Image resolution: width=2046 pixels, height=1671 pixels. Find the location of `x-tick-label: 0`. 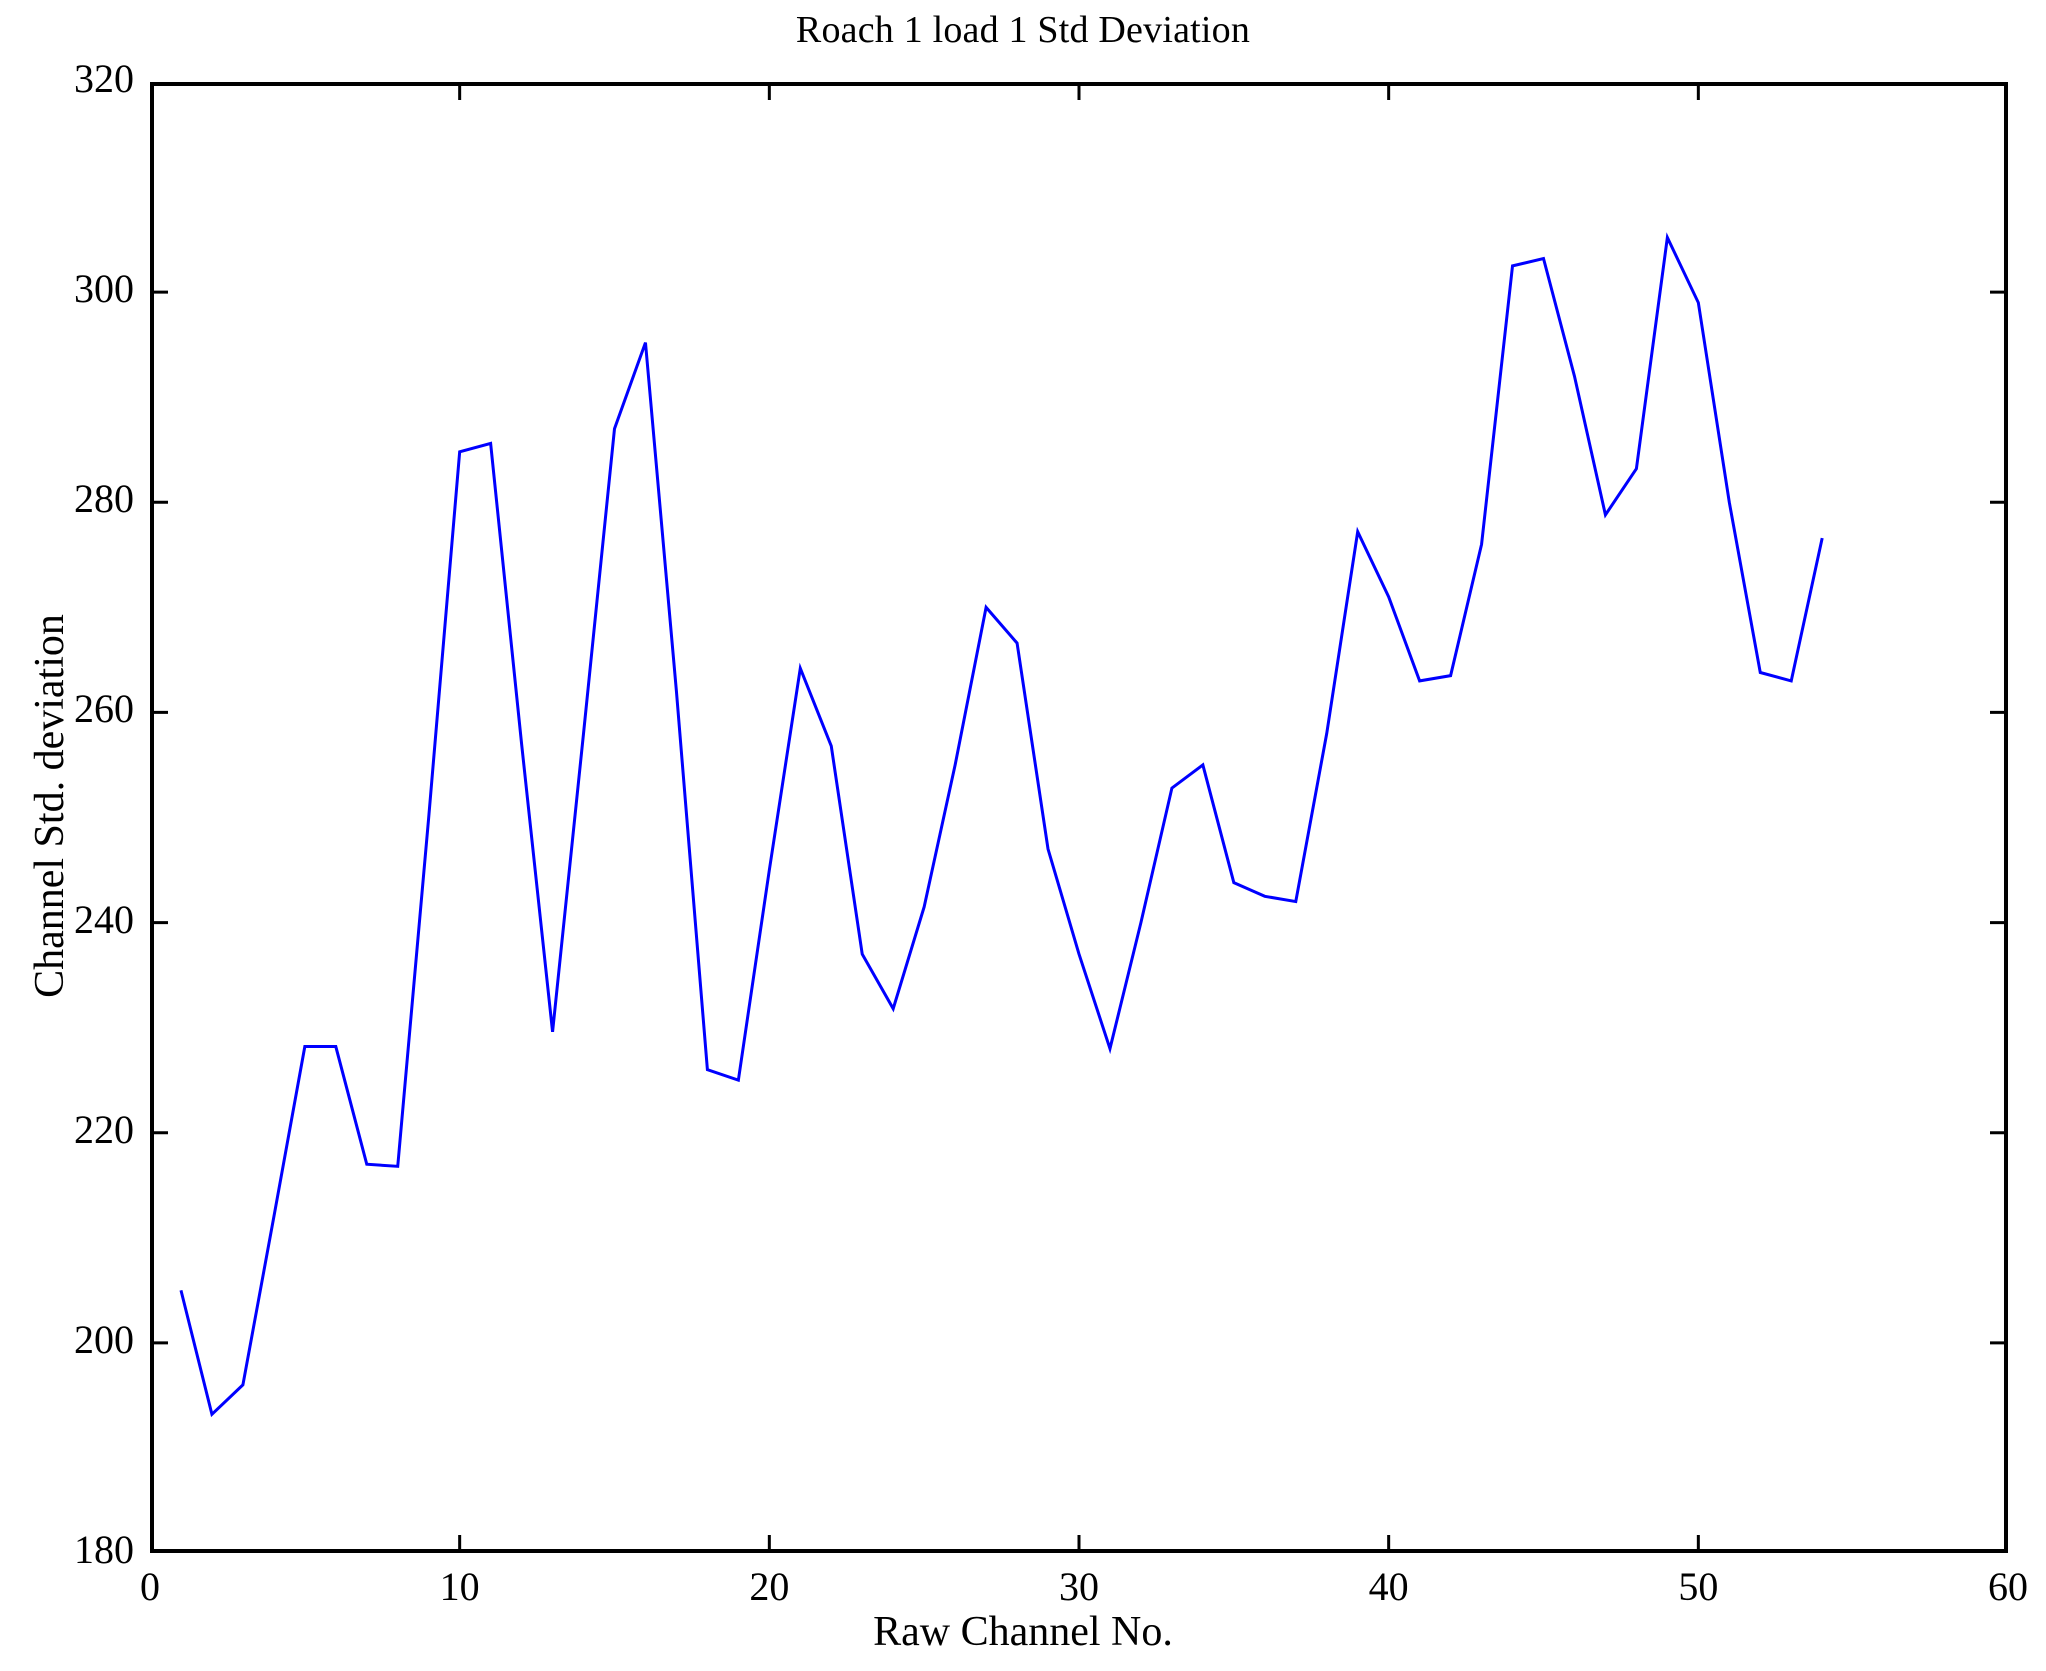

x-tick-label: 0 is located at coordinates (150, 1586).